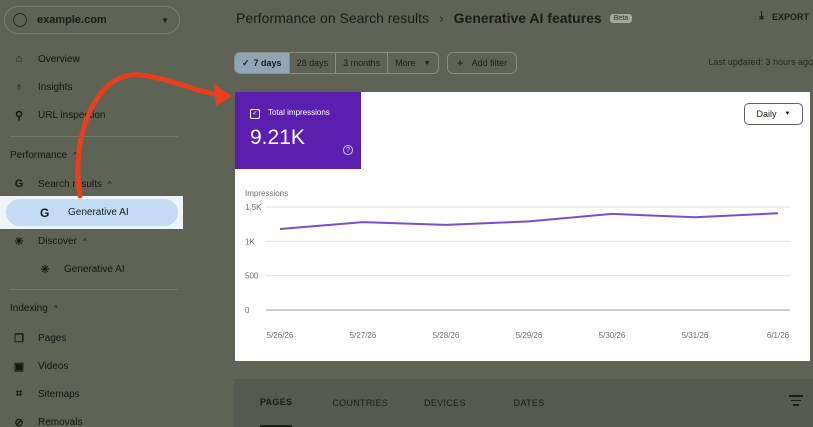 This screenshot has height=427, width=813. I want to click on sidebar-item-overview: ⌂ Overview, so click(46, 59).